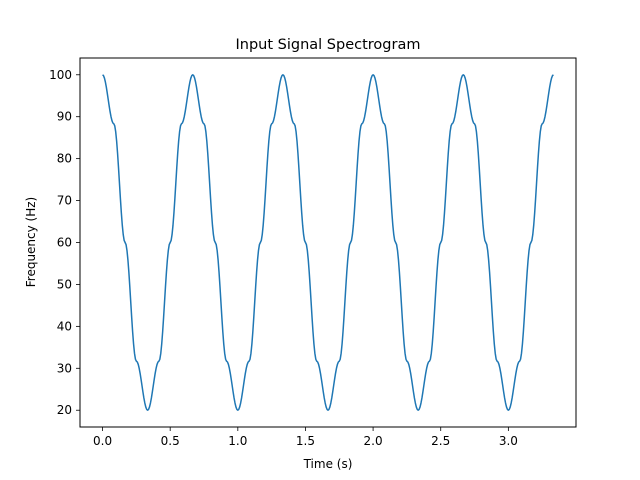  What do you see at coordinates (305, 441) in the screenshot?
I see `x-tick-label: 1.5` at bounding box center [305, 441].